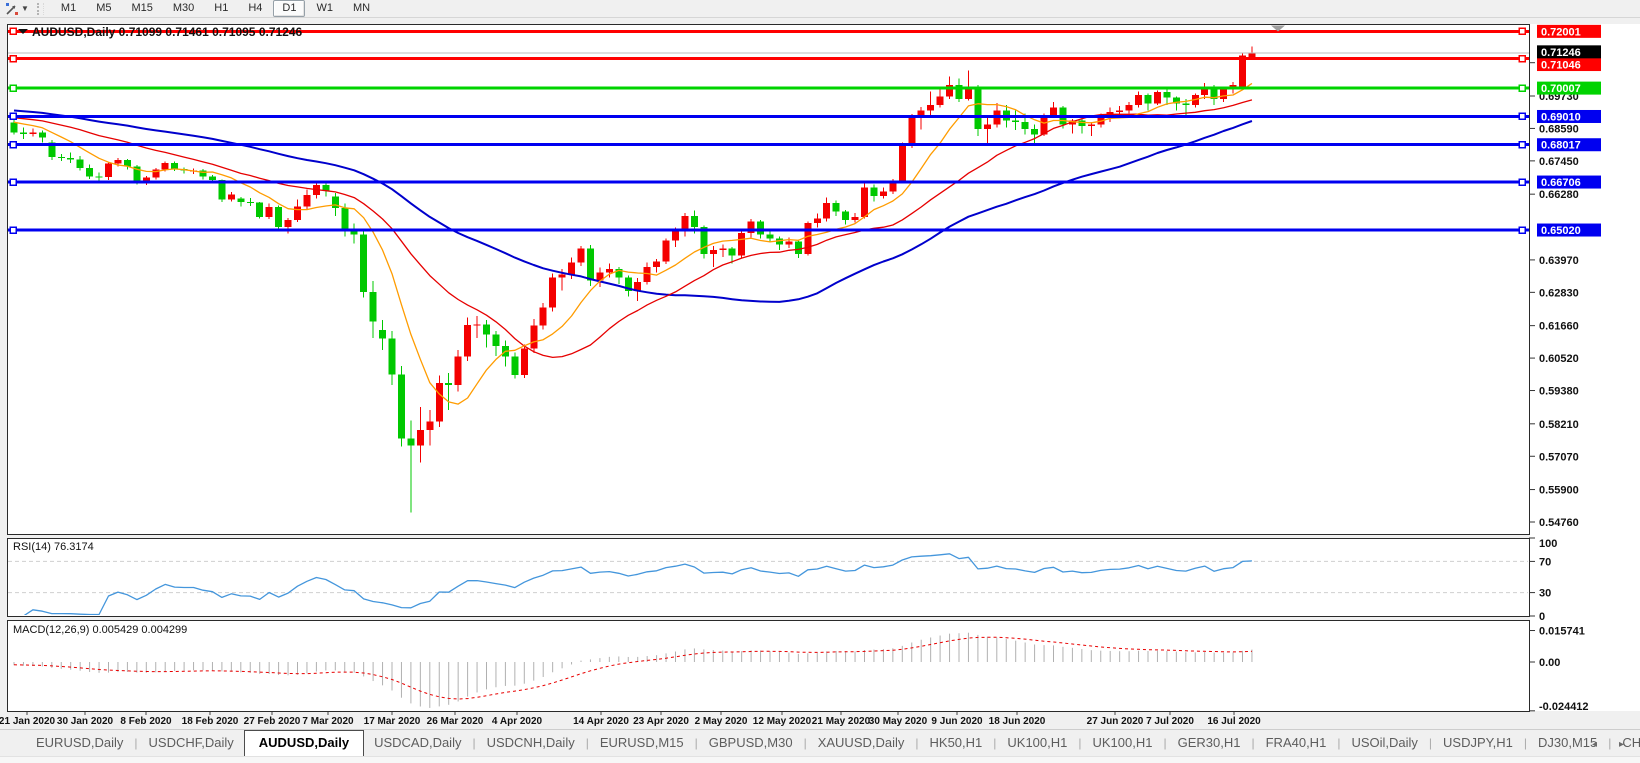 The height and width of the screenshot is (763, 1640). What do you see at coordinates (1561, 89) in the screenshot?
I see `price-label-text: 0.70007` at bounding box center [1561, 89].